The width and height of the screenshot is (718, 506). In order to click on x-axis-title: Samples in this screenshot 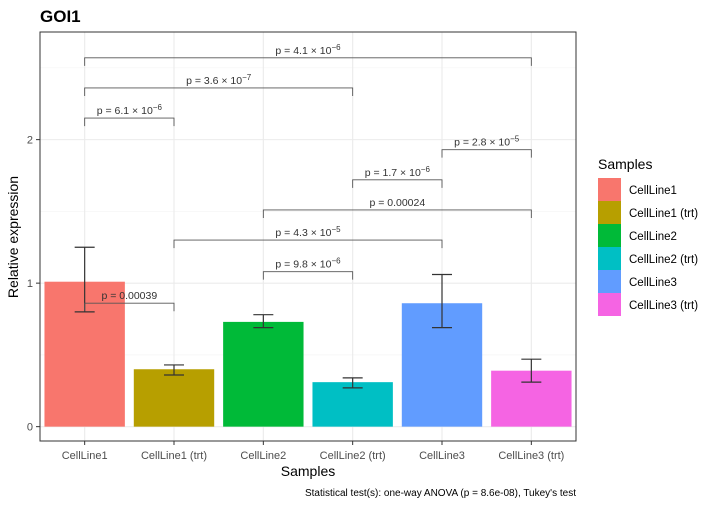, I will do `click(308, 471)`.